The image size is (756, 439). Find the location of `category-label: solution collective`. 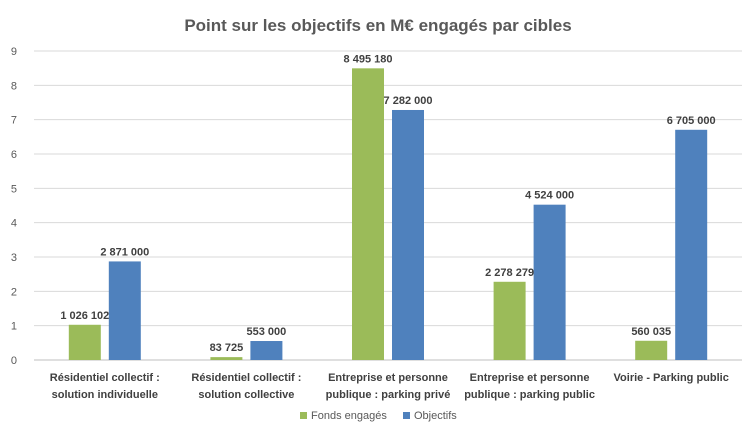

category-label: solution collective is located at coordinates (246, 395).